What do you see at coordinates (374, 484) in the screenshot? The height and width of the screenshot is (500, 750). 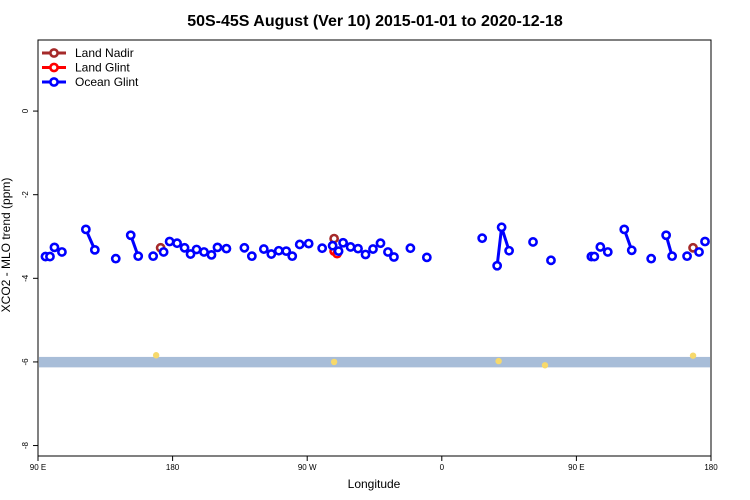 I see `x-axis-label: Longitude` at bounding box center [374, 484].